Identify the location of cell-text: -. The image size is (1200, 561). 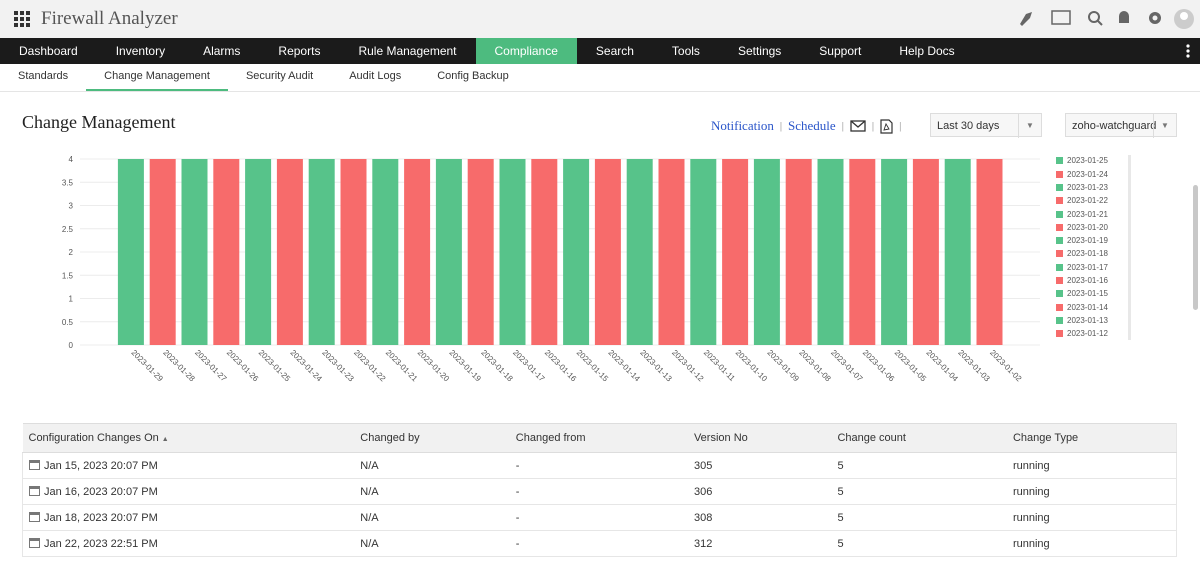
(517, 491).